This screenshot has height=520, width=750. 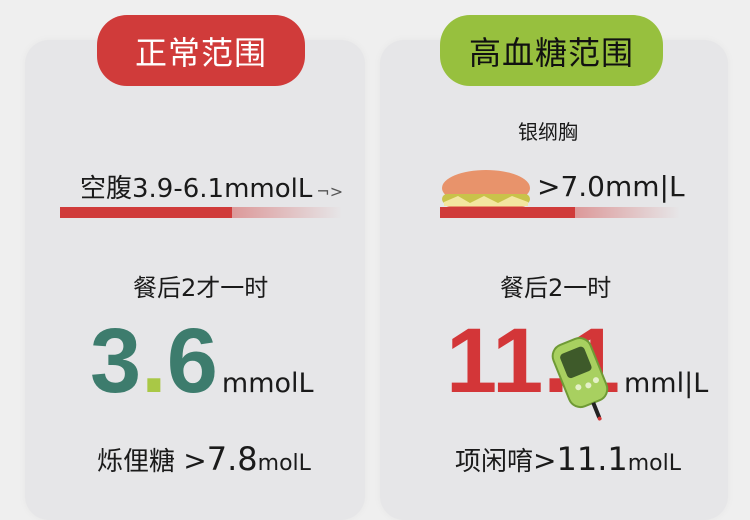 What do you see at coordinates (611, 186) in the screenshot?
I see `fasting-high-text: >7.0mm|L` at bounding box center [611, 186].